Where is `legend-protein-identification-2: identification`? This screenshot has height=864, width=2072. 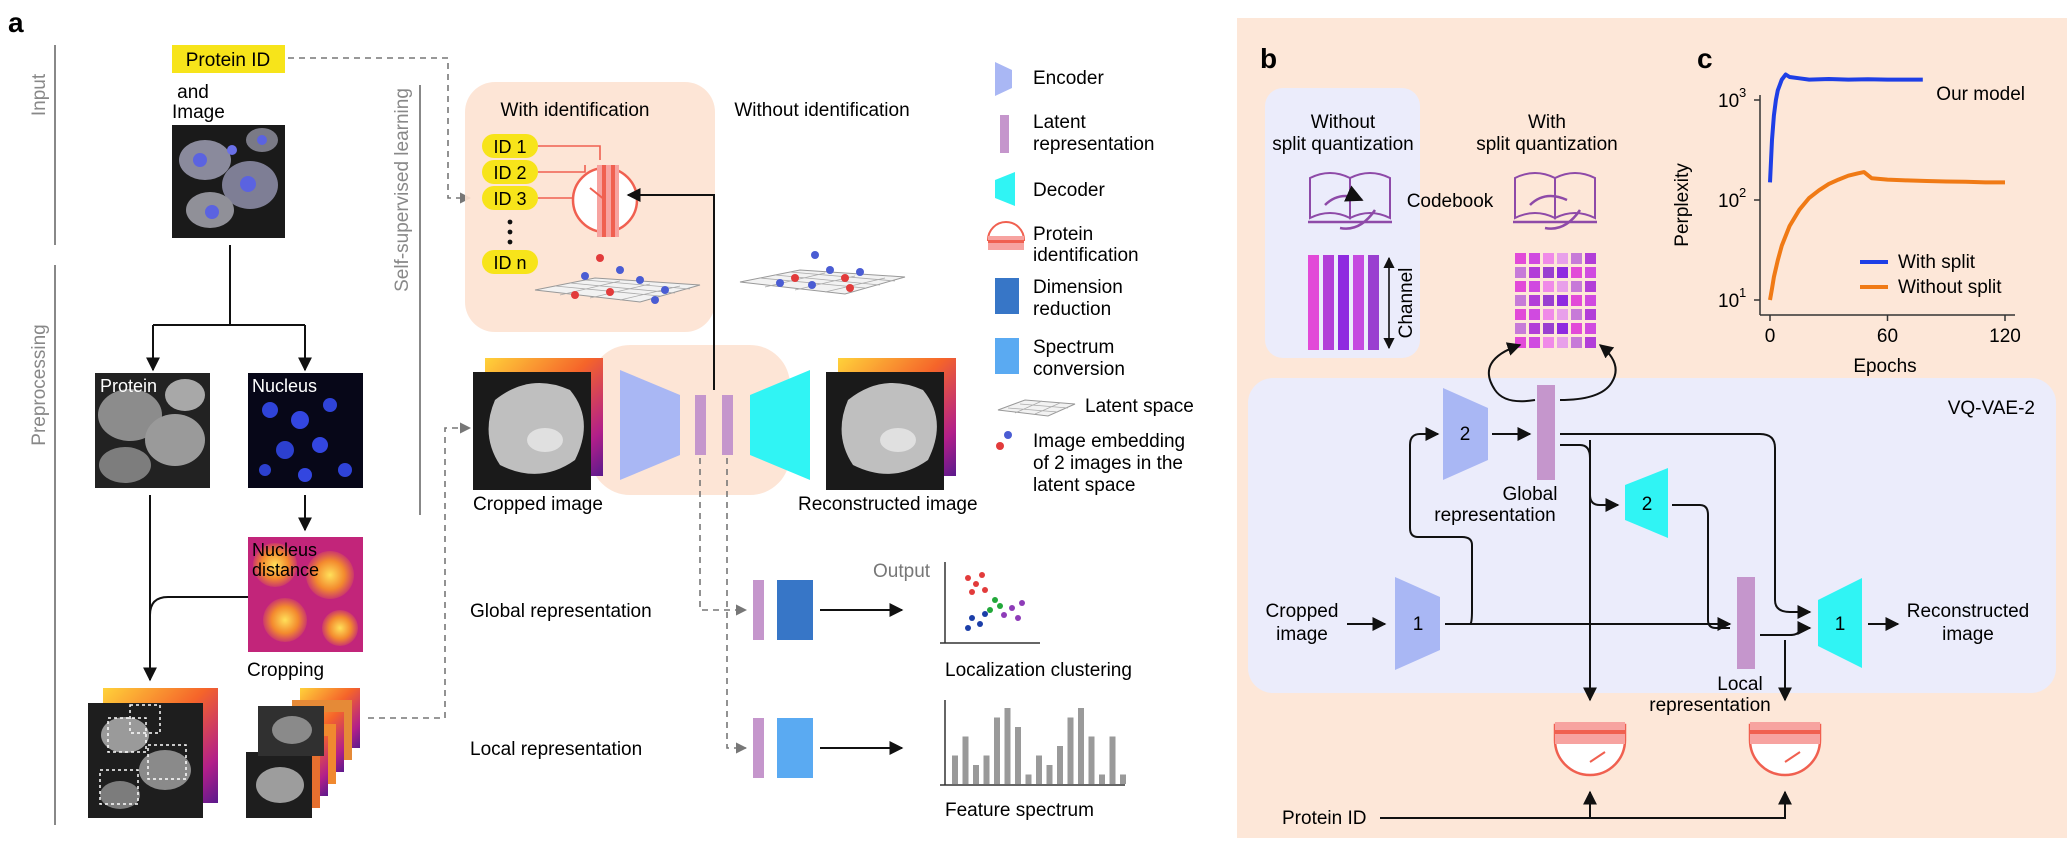
legend-protein-identification-2: identification is located at coordinates (1086, 255).